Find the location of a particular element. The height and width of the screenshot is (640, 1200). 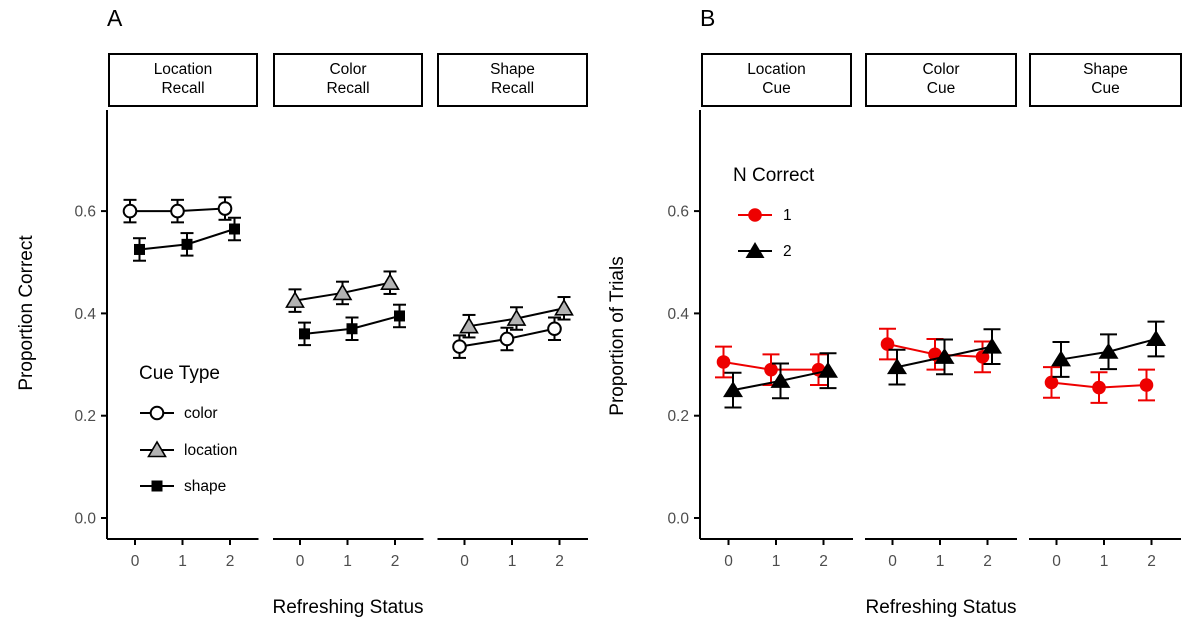

facet-strip-shape-recall: Shape Recall is located at coordinates (512, 80).